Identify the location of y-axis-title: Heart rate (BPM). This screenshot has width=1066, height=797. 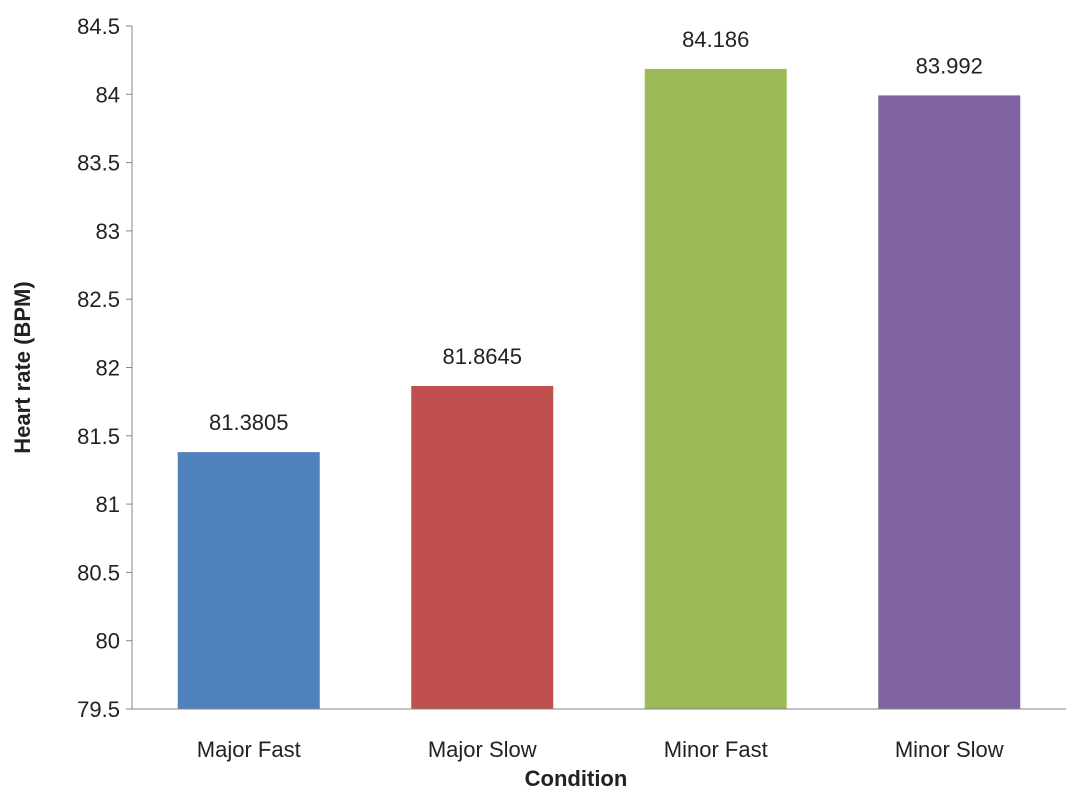
(22, 367).